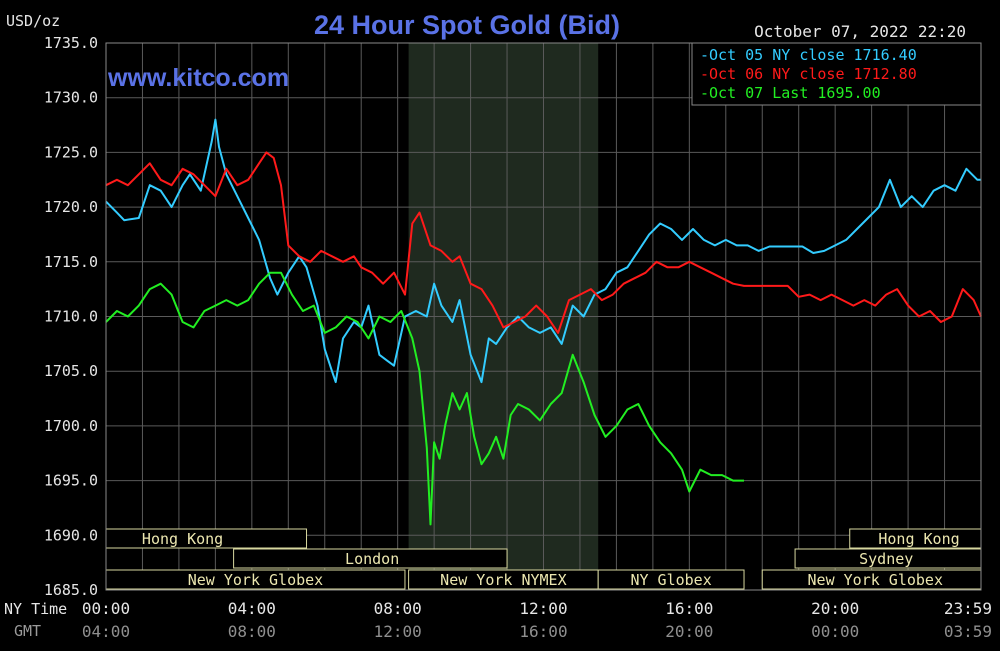 This screenshot has width=1000, height=651. I want to click on x-row-label-ny: NY Time, so click(35, 609).